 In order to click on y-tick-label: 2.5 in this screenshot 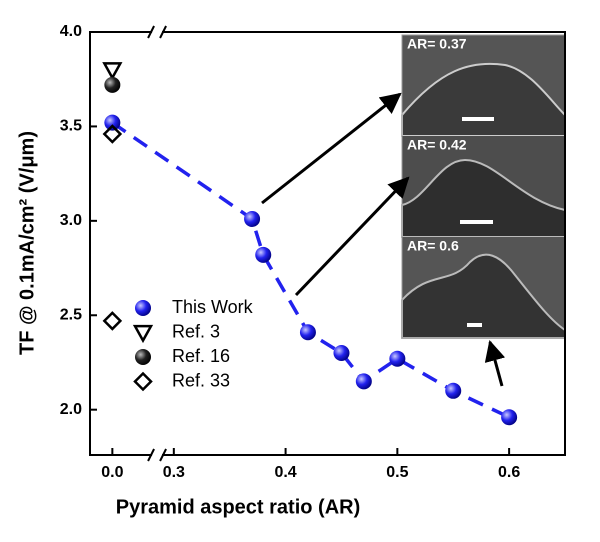, I will do `click(71, 314)`.